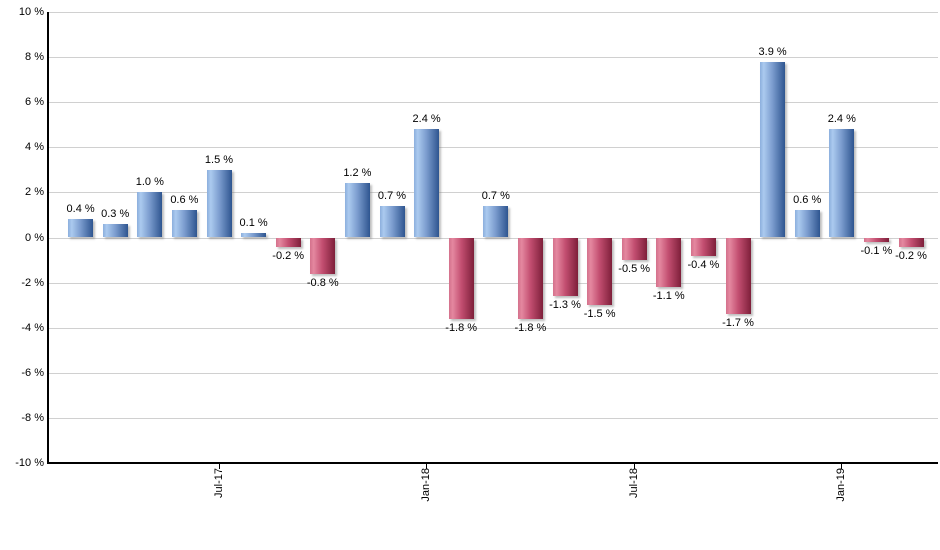 The width and height of the screenshot is (940, 550). Describe the element at coordinates (115, 213) in the screenshot. I see `bar-value-label: 0.3 %` at that location.